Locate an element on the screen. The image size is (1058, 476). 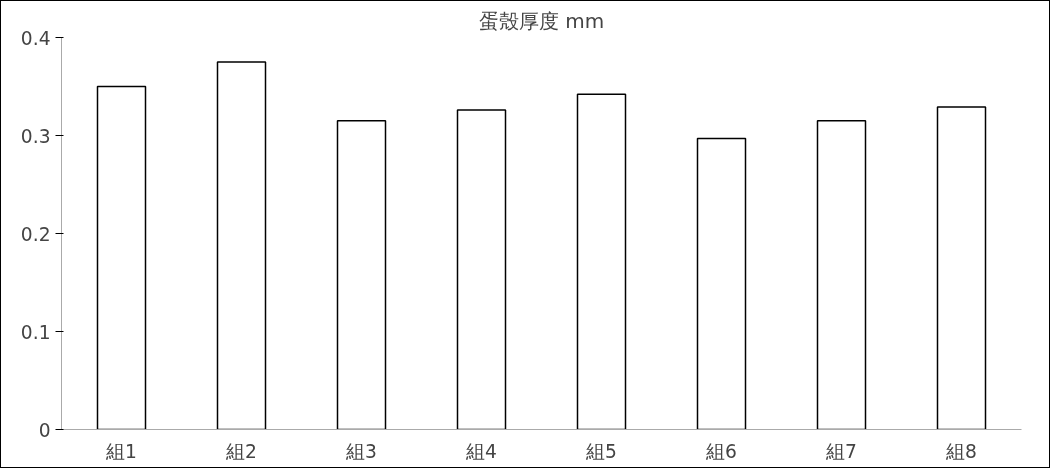
y-tick-label: 0.2 is located at coordinates (35, 234).